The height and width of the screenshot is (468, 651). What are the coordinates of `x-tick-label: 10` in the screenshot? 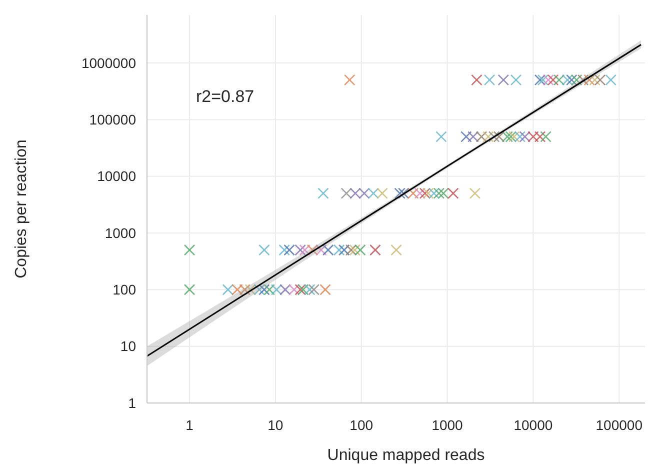 It's located at (276, 425).